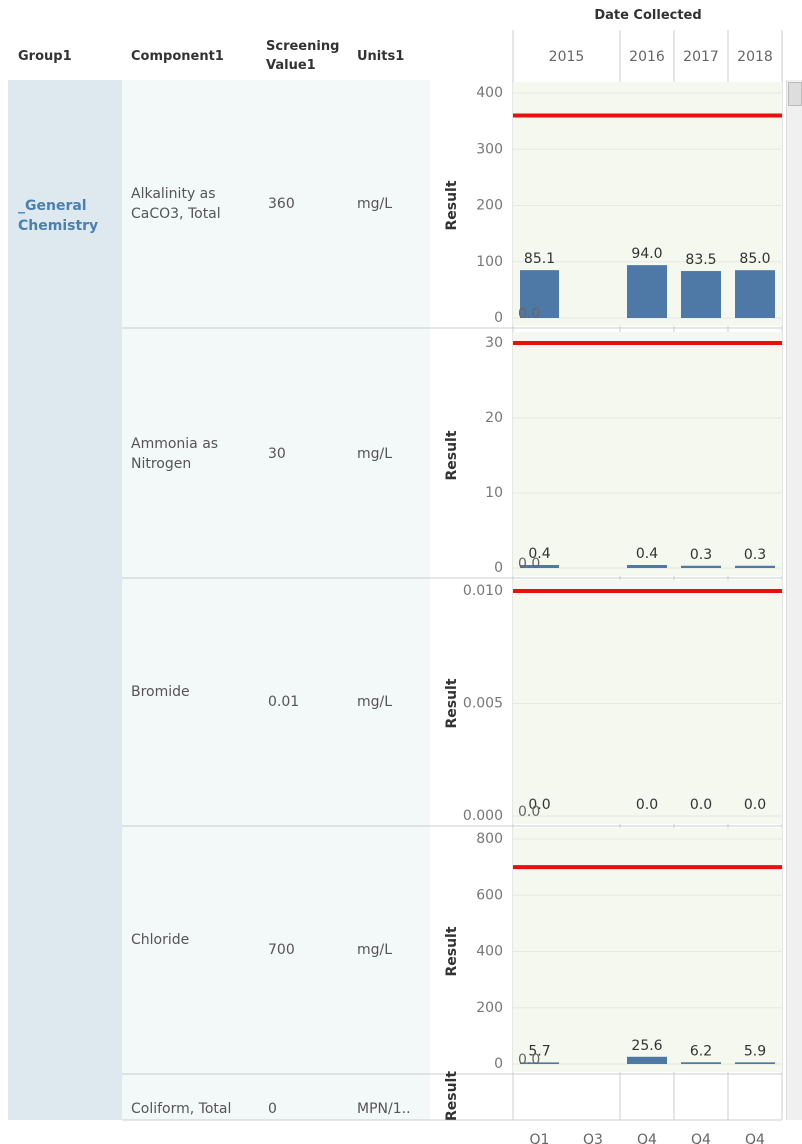 The width and height of the screenshot is (802, 1144). I want to click on component: Bromide, so click(160, 692).